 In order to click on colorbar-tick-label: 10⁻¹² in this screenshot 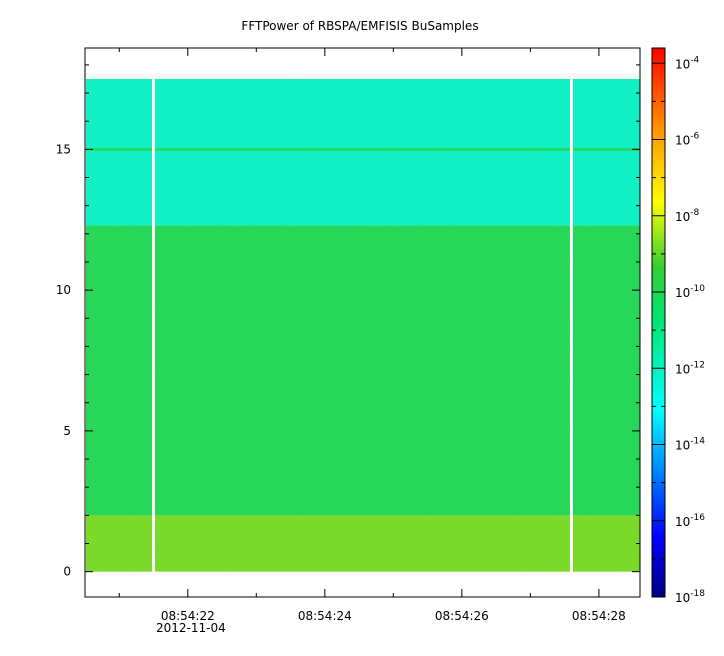, I will do `click(690, 368)`.